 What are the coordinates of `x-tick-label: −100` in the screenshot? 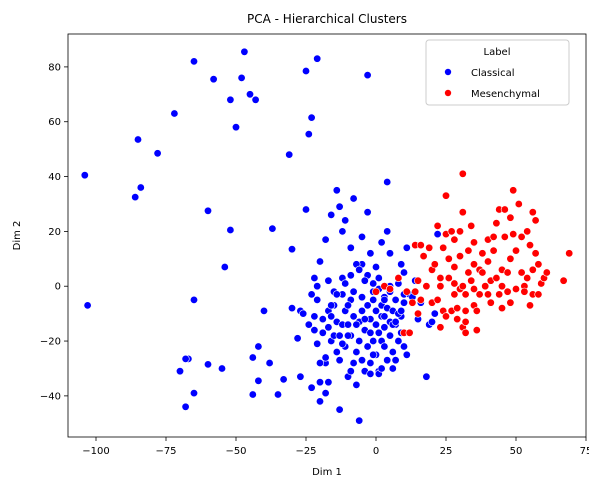 It's located at (95, 451).